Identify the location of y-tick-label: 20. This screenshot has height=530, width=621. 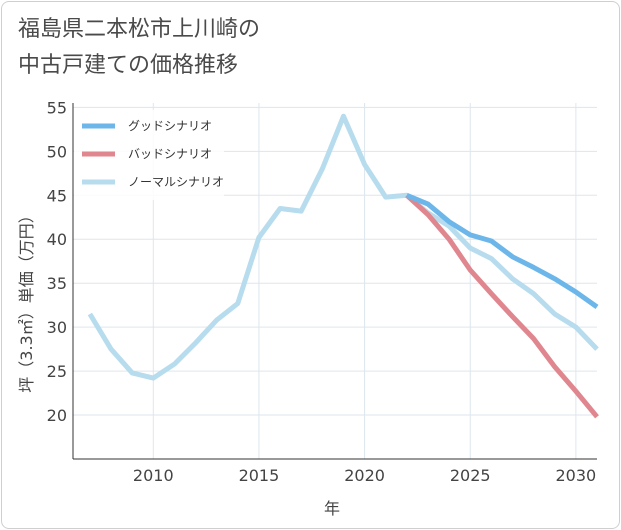
(57, 415).